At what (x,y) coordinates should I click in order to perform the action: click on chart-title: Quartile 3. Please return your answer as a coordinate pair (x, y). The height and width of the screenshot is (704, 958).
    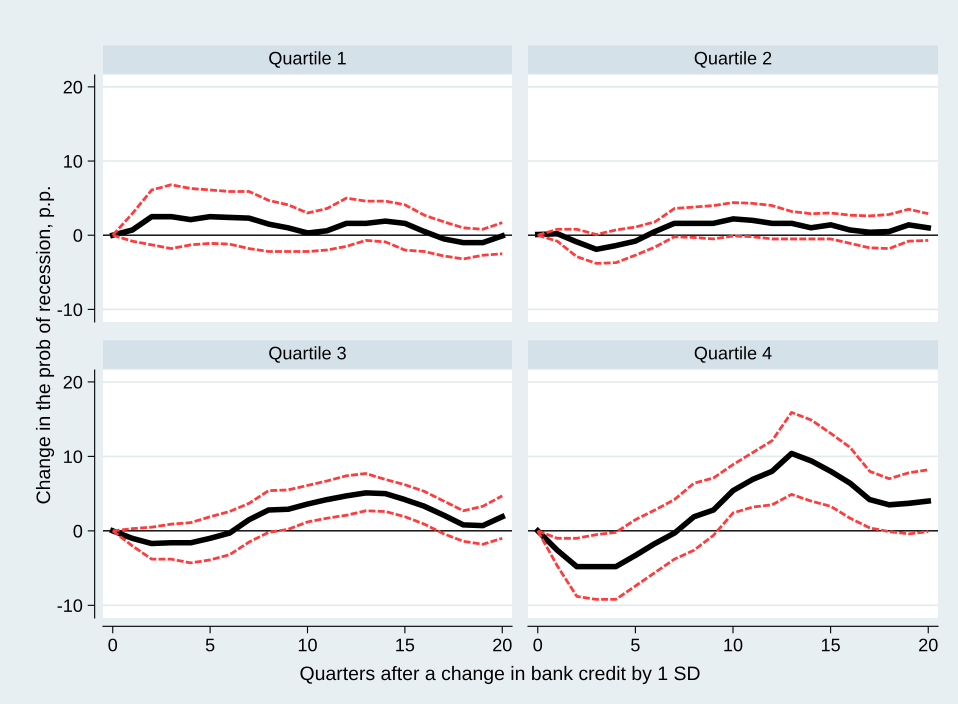
    Looking at the image, I should click on (307, 354).